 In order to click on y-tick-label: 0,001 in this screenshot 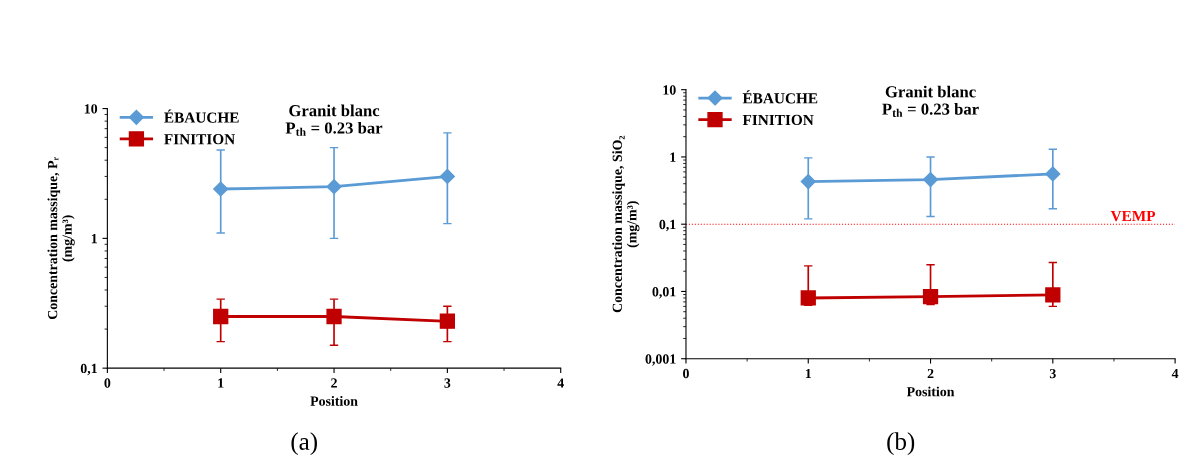, I will do `click(660, 360)`.